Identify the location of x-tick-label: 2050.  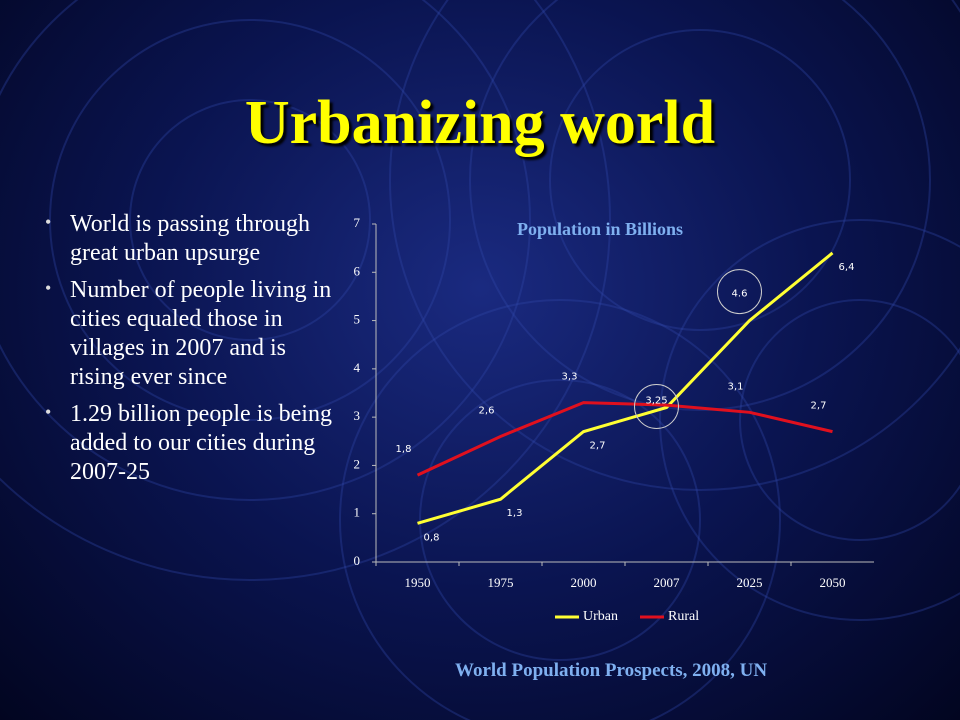
(833, 582).